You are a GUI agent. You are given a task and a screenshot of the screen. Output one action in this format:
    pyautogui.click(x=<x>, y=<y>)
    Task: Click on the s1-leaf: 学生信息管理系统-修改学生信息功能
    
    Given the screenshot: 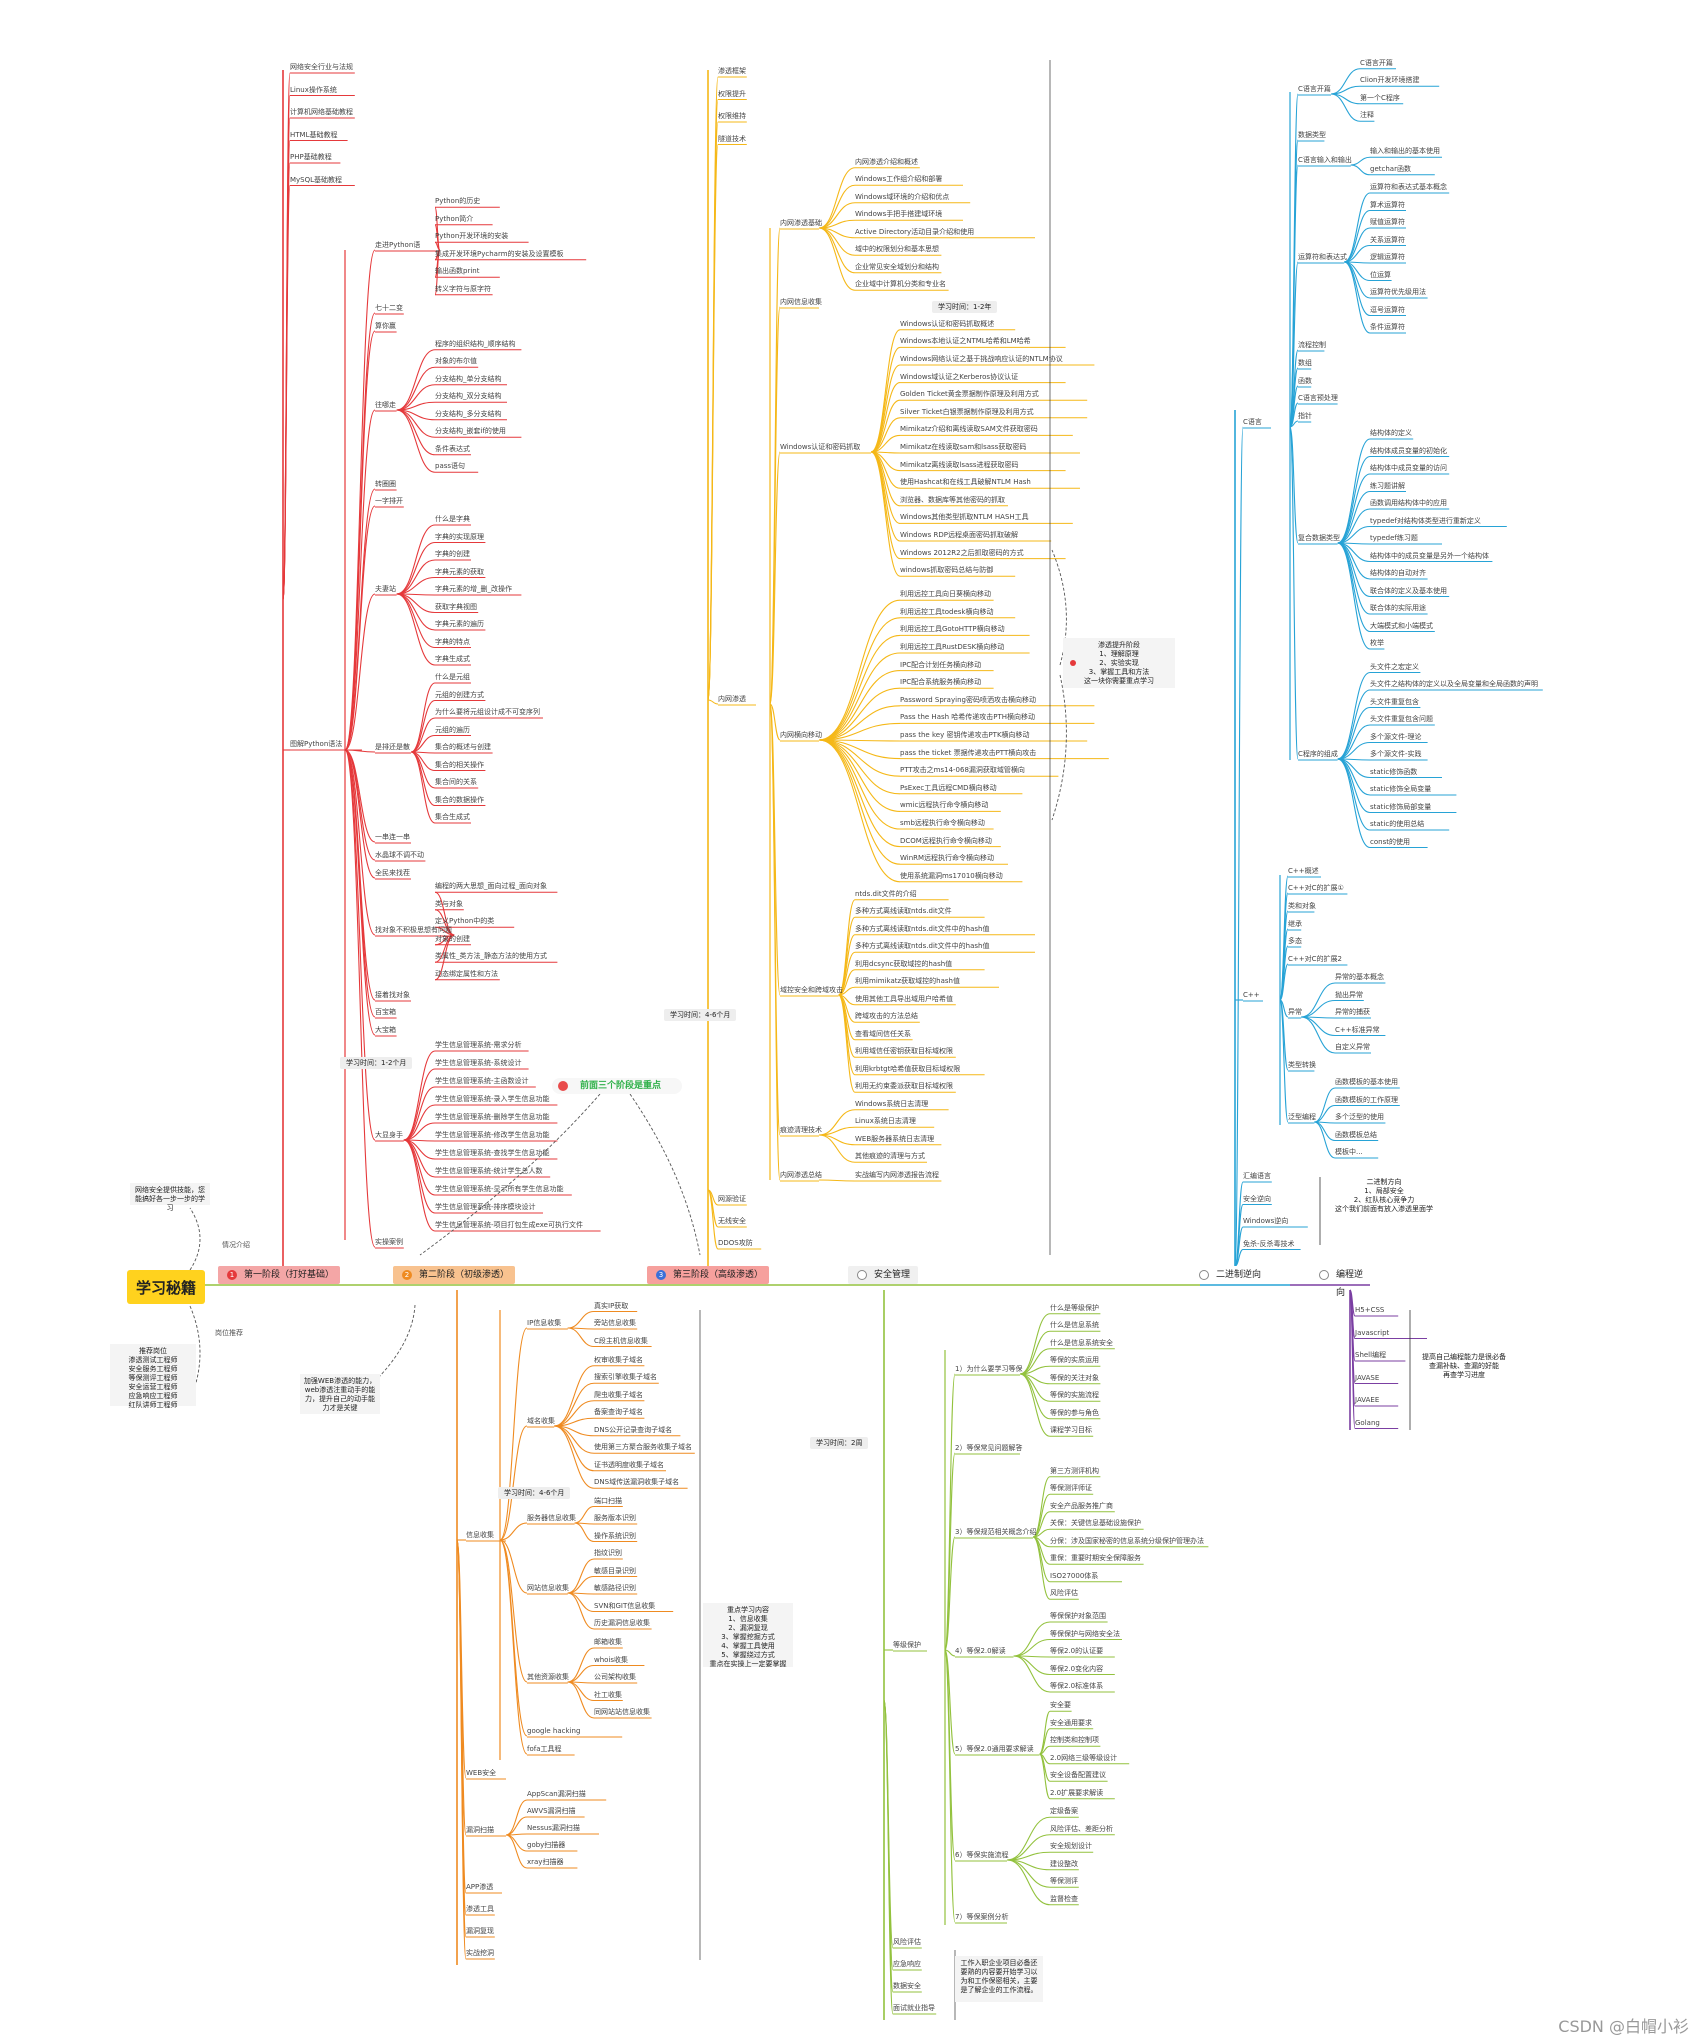 What is the action you would take?
    pyautogui.click(x=492, y=1135)
    